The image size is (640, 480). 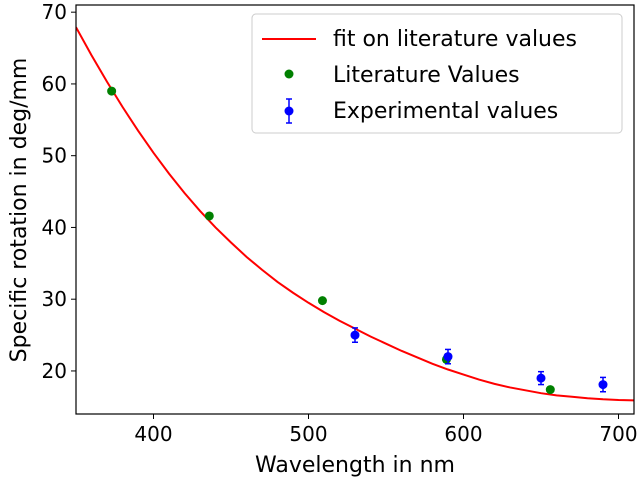 I want to click on x-tick-label: 700, so click(x=618, y=434).